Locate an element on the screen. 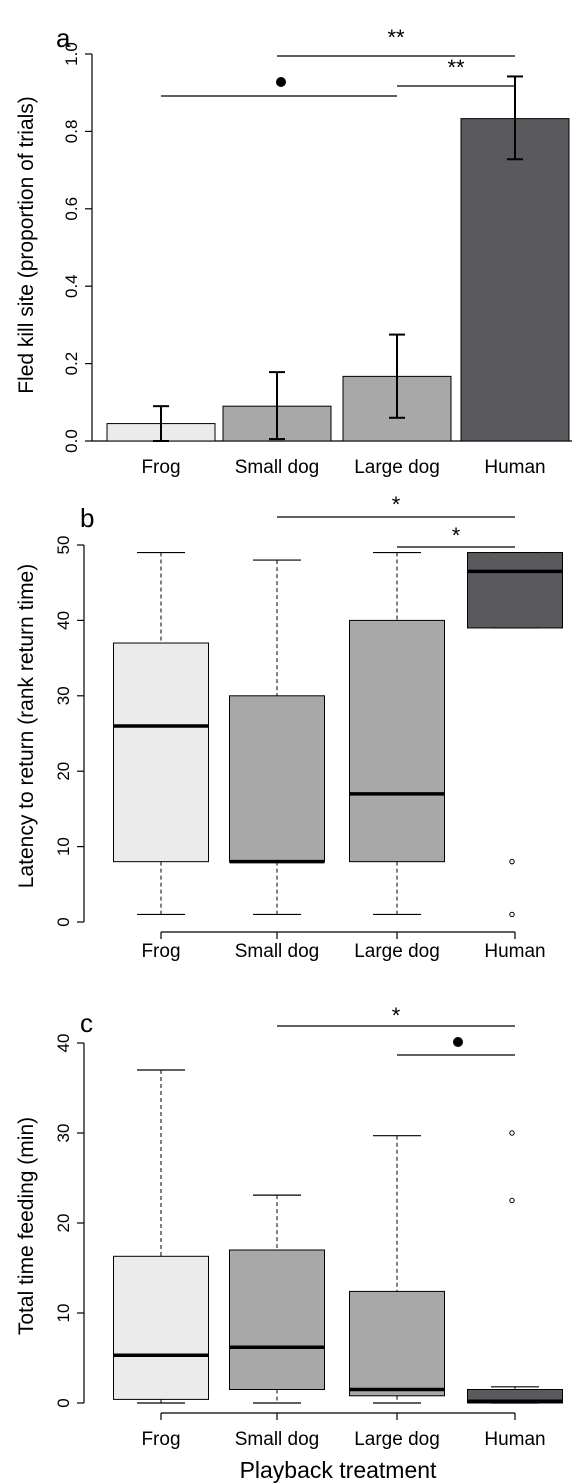  panel-a-x-tick-label: Human is located at coordinates (514, 467).